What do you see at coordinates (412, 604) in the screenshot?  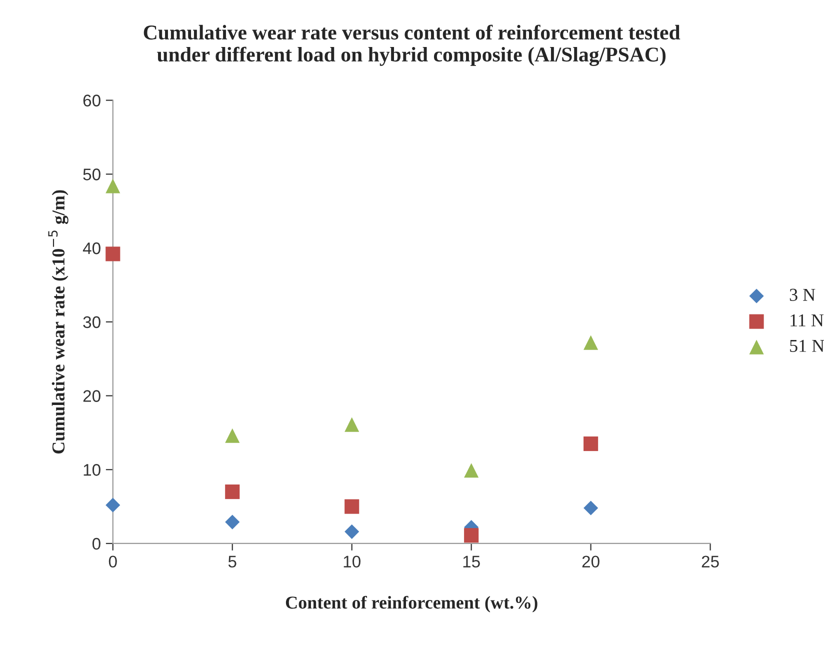 I see `x-axis-title: Content of reinforcement (wt.%)` at bounding box center [412, 604].